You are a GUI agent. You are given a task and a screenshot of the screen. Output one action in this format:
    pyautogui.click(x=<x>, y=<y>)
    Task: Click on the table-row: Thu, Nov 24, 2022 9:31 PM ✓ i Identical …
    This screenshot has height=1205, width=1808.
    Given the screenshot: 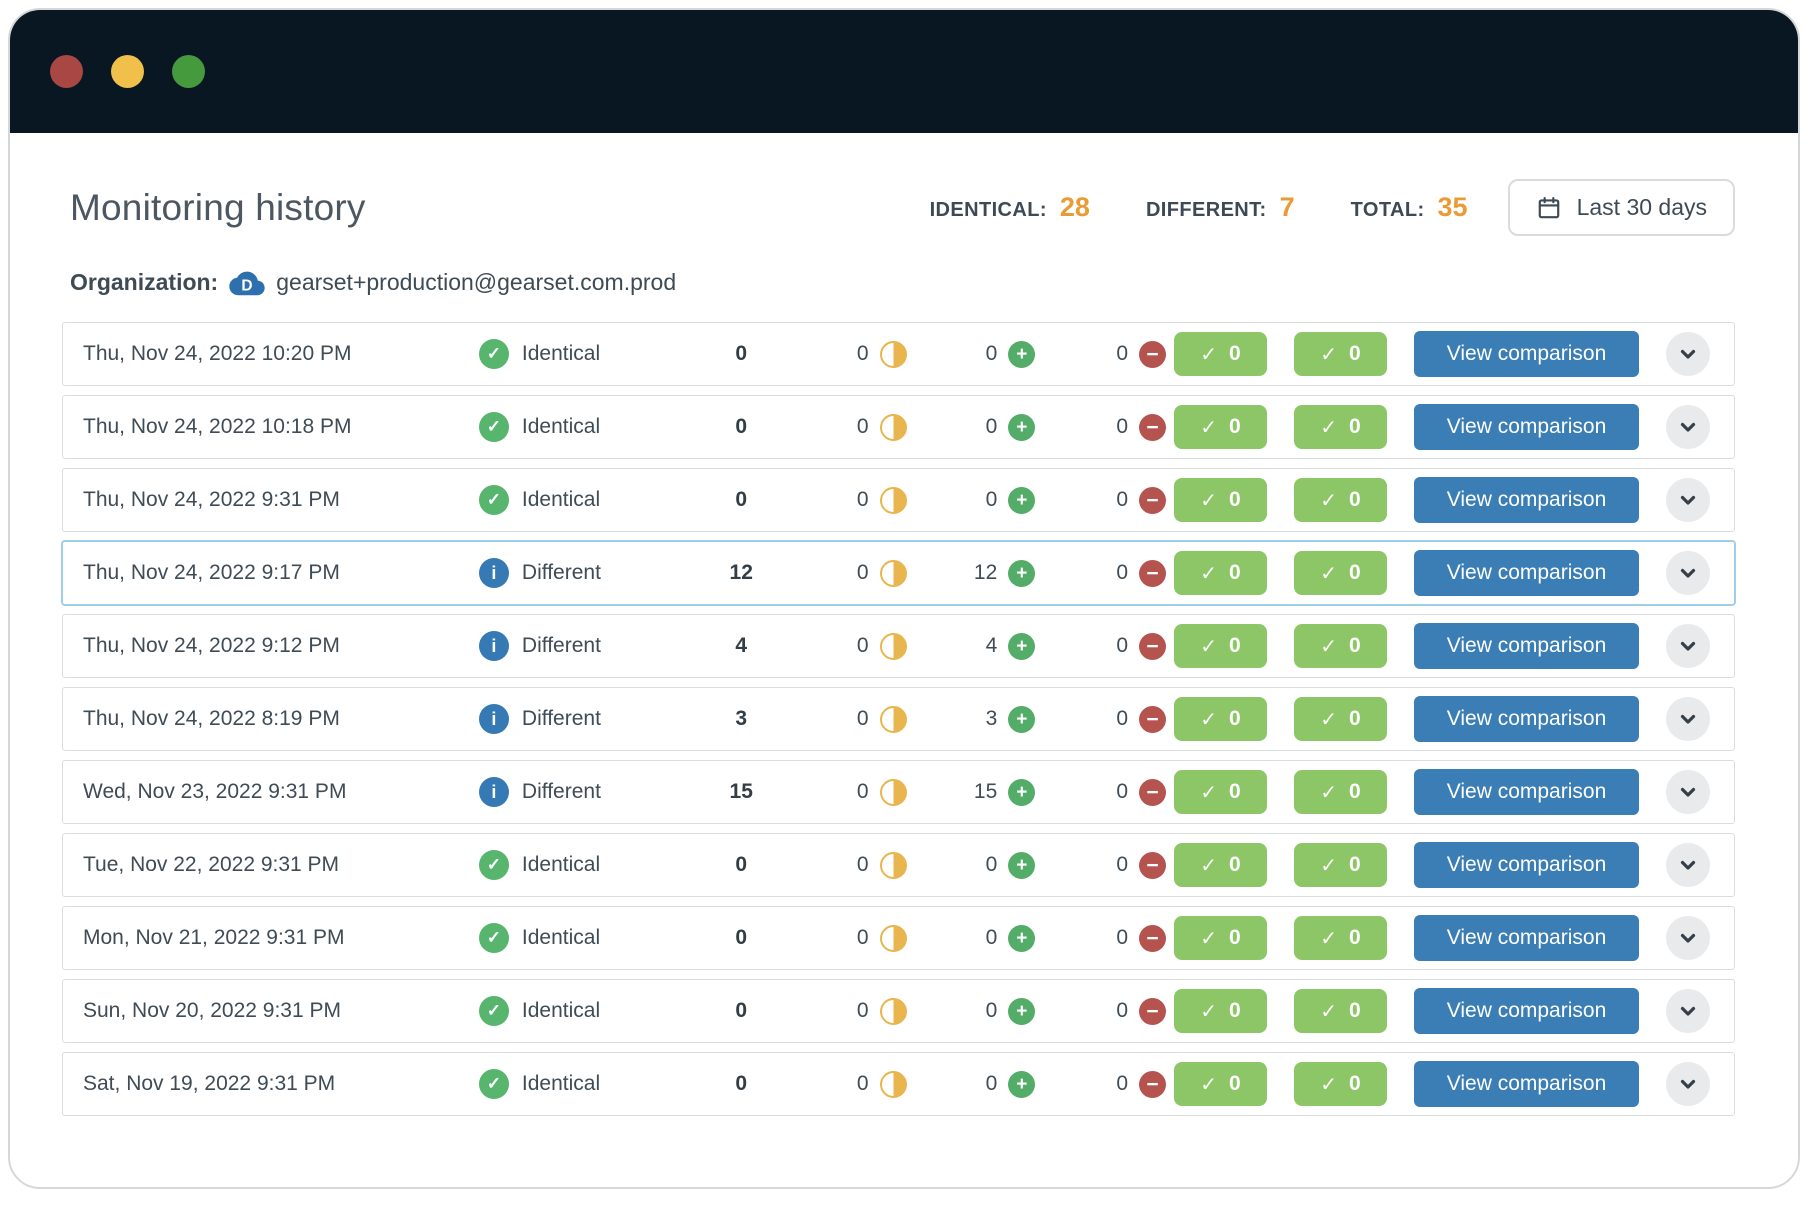 What is the action you would take?
    pyautogui.click(x=898, y=500)
    